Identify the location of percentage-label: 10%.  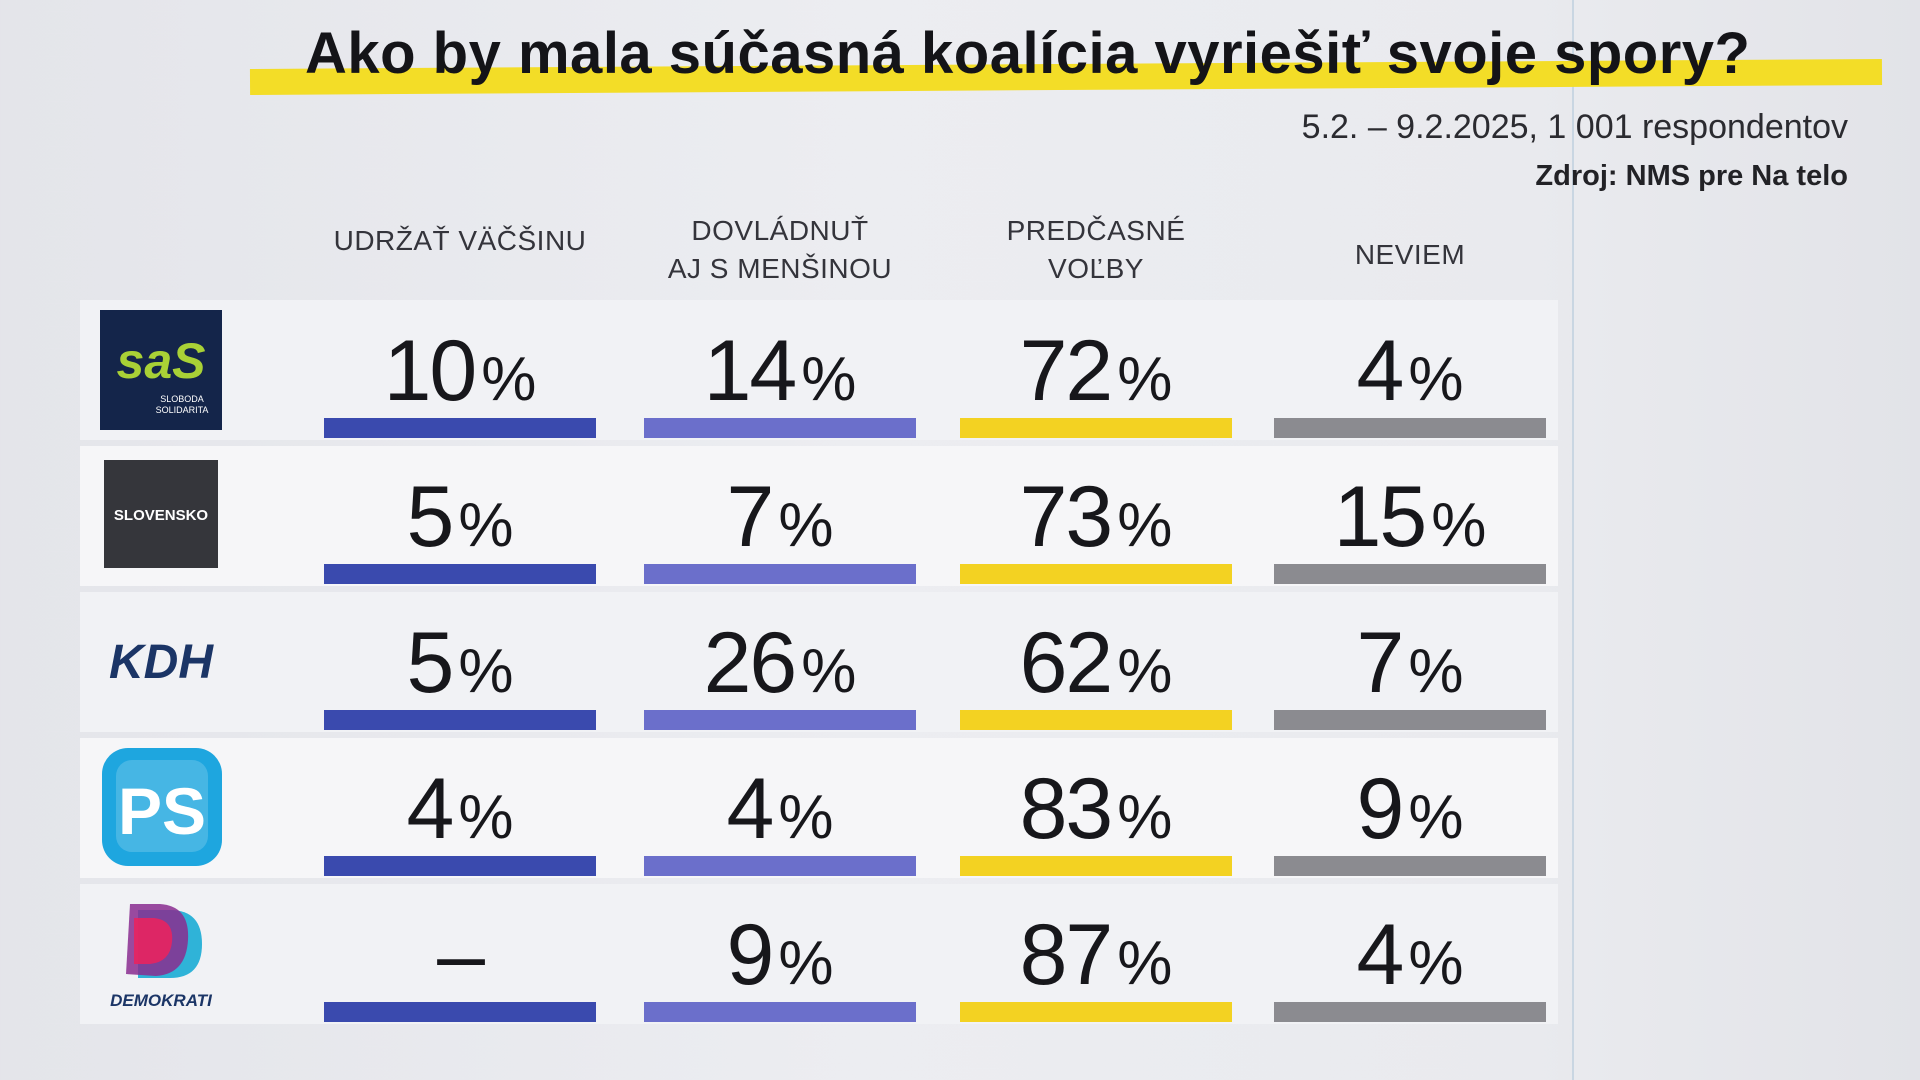
(460, 371).